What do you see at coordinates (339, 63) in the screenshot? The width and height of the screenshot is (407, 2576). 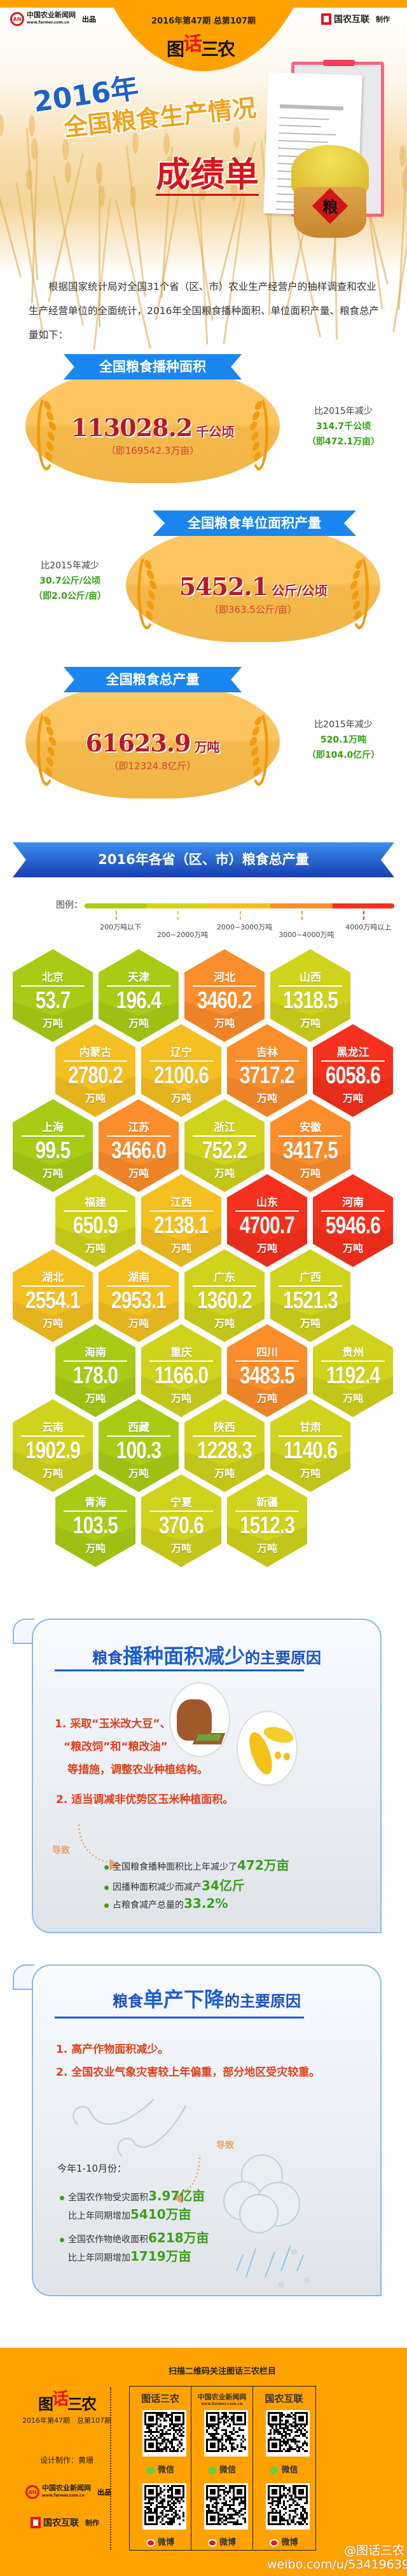 I see `clipboard-clip` at bounding box center [339, 63].